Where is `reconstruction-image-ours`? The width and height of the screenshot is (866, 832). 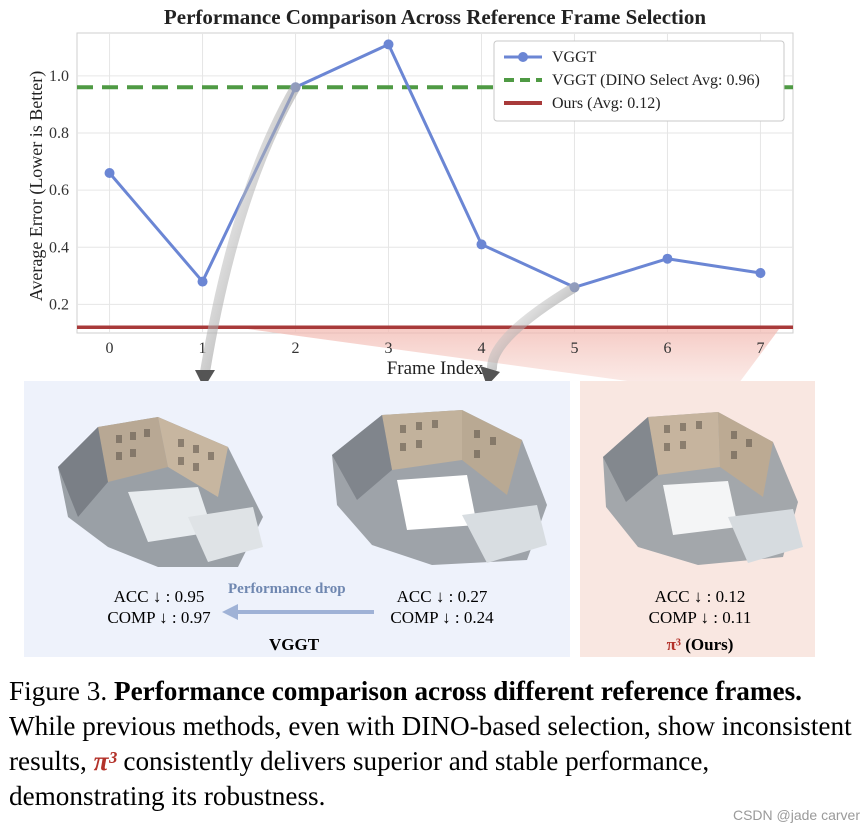 reconstruction-image-ours is located at coordinates (703, 488).